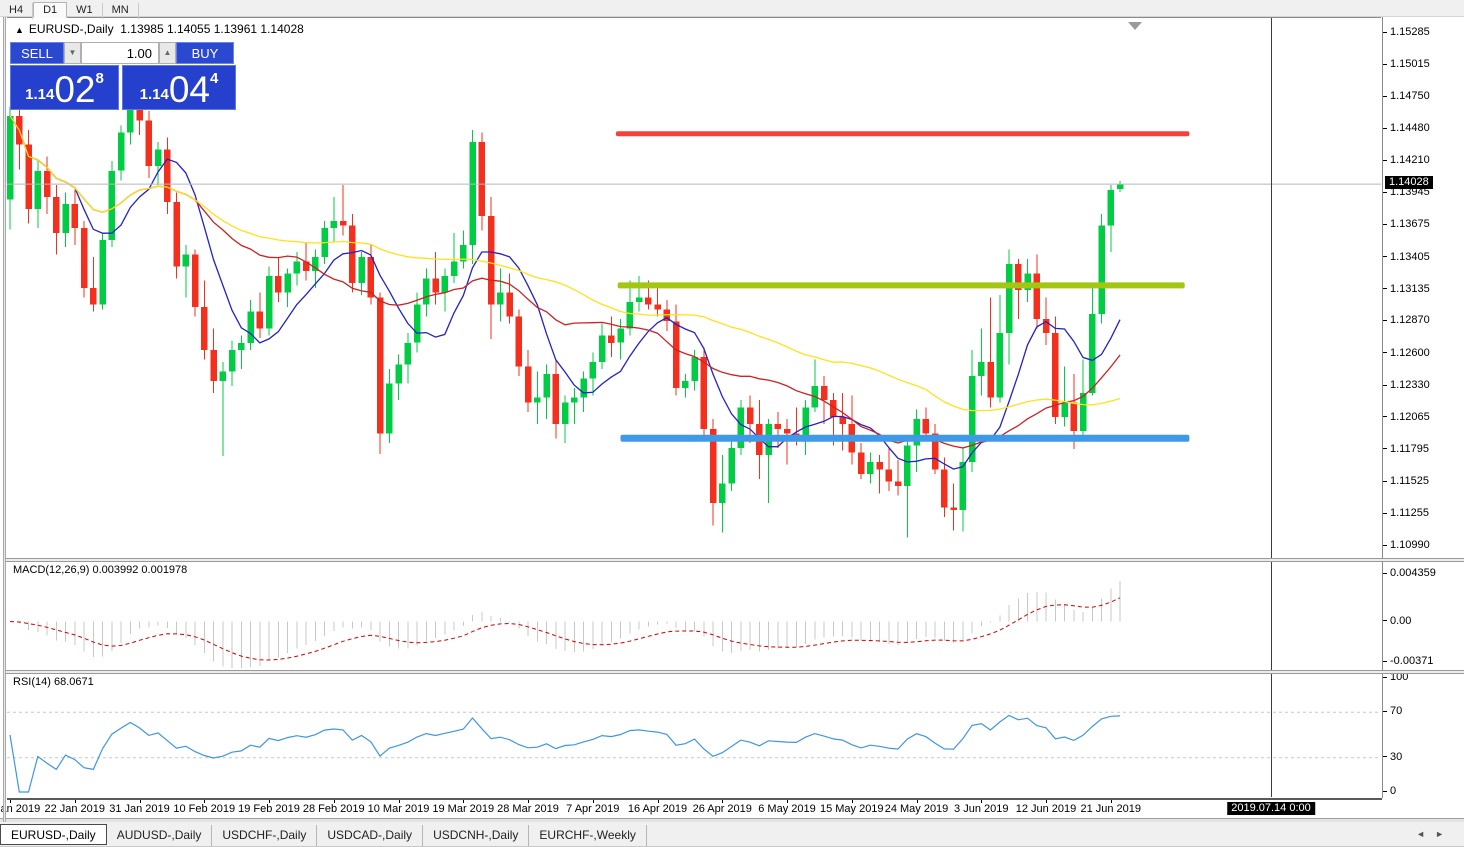 This screenshot has height=847, width=1464. Describe the element at coordinates (1389, 791) in the screenshot. I see `rsi-tick: 0` at that location.